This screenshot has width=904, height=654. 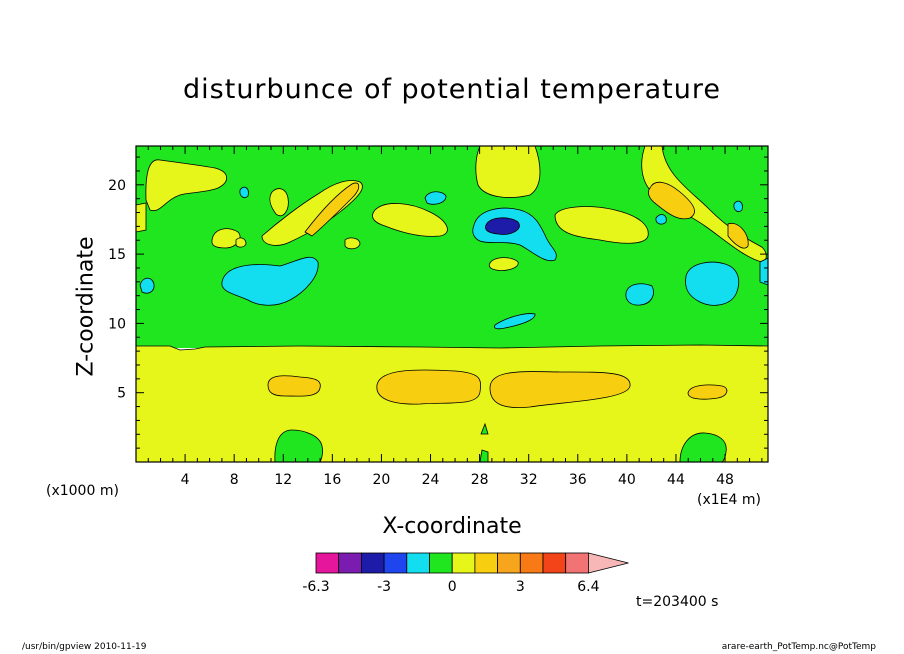 What do you see at coordinates (508, 172) in the screenshot?
I see `blob-yellow-top-center` at bounding box center [508, 172].